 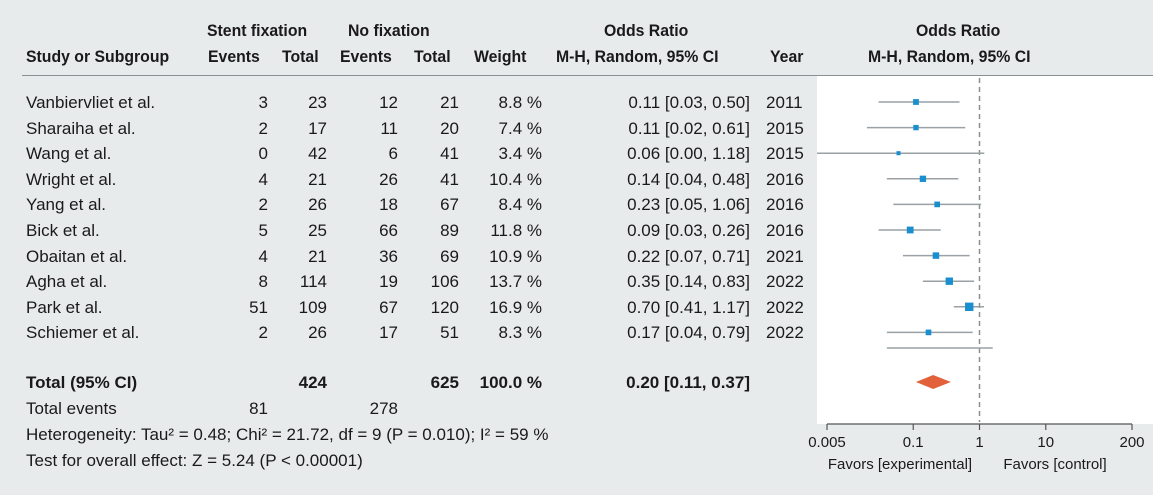 I want to click on total1-value: 109, so click(x=312, y=307).